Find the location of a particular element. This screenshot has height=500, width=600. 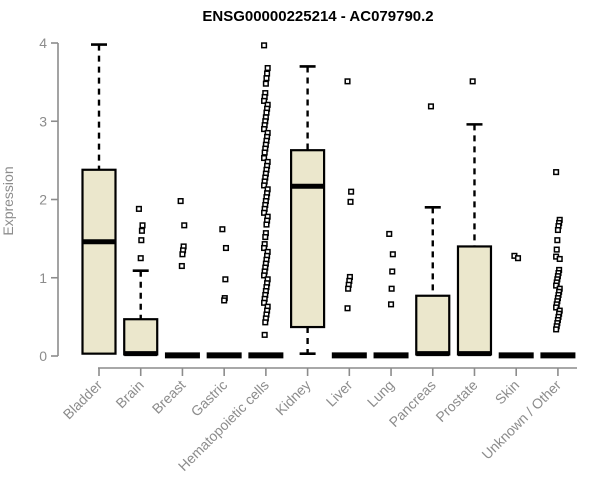

x-tick-label: Brain is located at coordinates (129, 394).